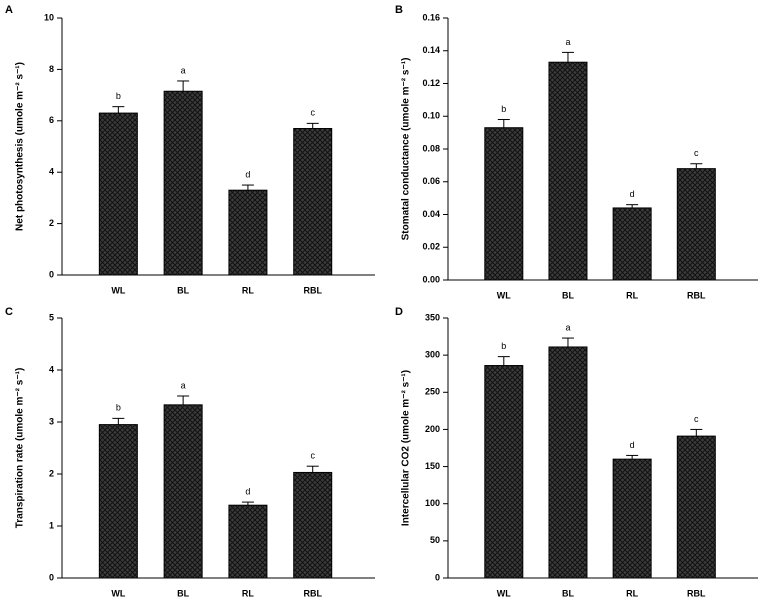 The image size is (767, 599). What do you see at coordinates (432, 392) in the screenshot?
I see `y-tick-label: 250` at bounding box center [432, 392].